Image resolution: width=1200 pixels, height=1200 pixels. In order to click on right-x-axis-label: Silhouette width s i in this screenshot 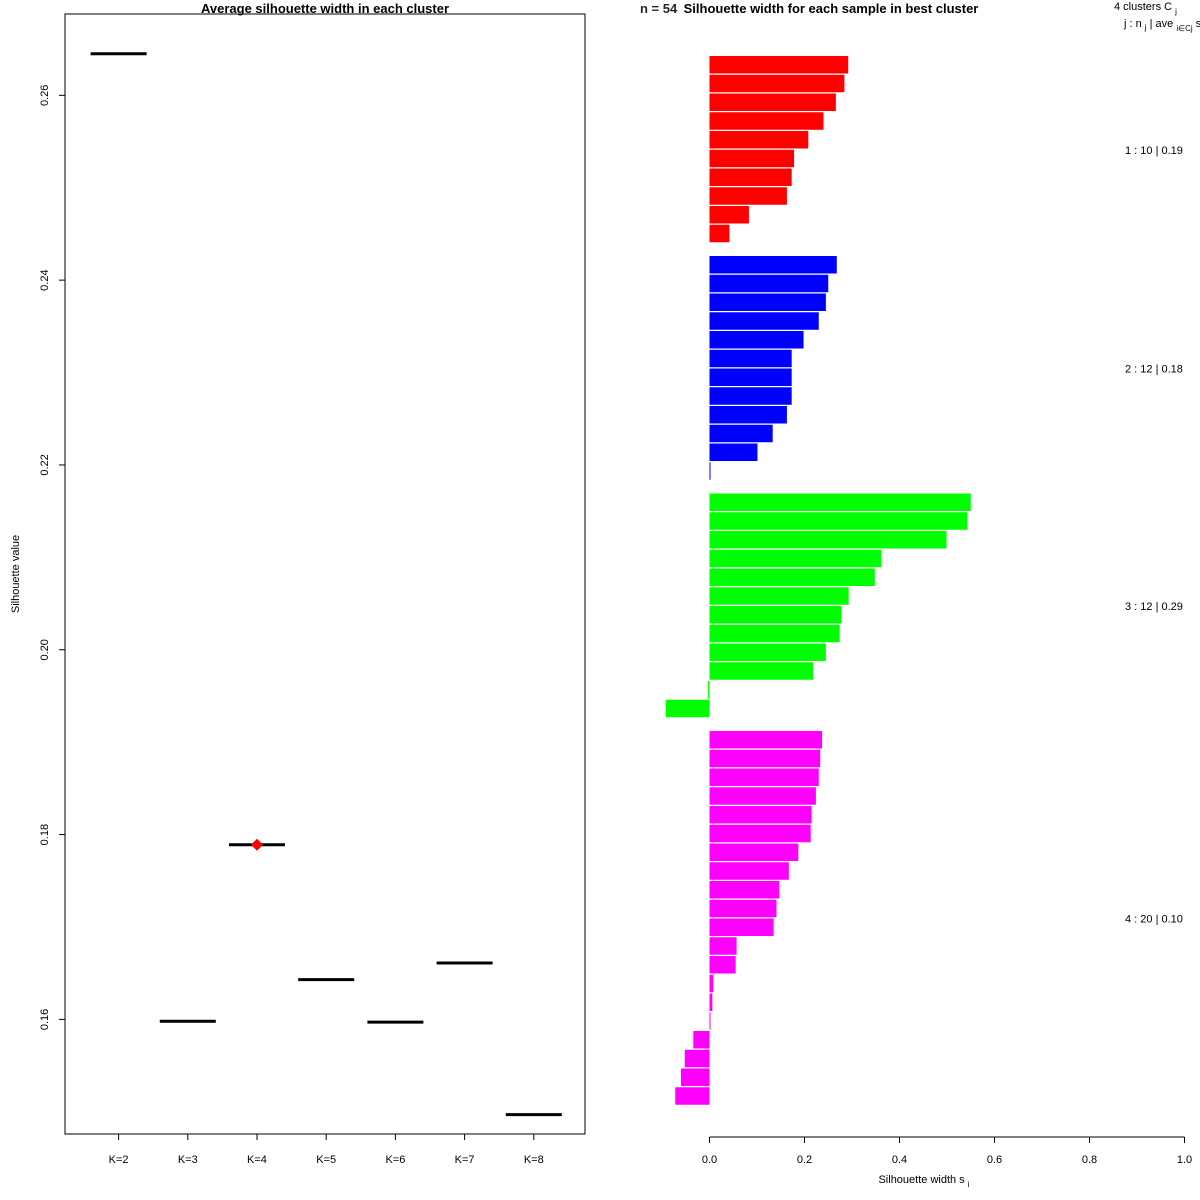, I will do `click(923, 1181)`.